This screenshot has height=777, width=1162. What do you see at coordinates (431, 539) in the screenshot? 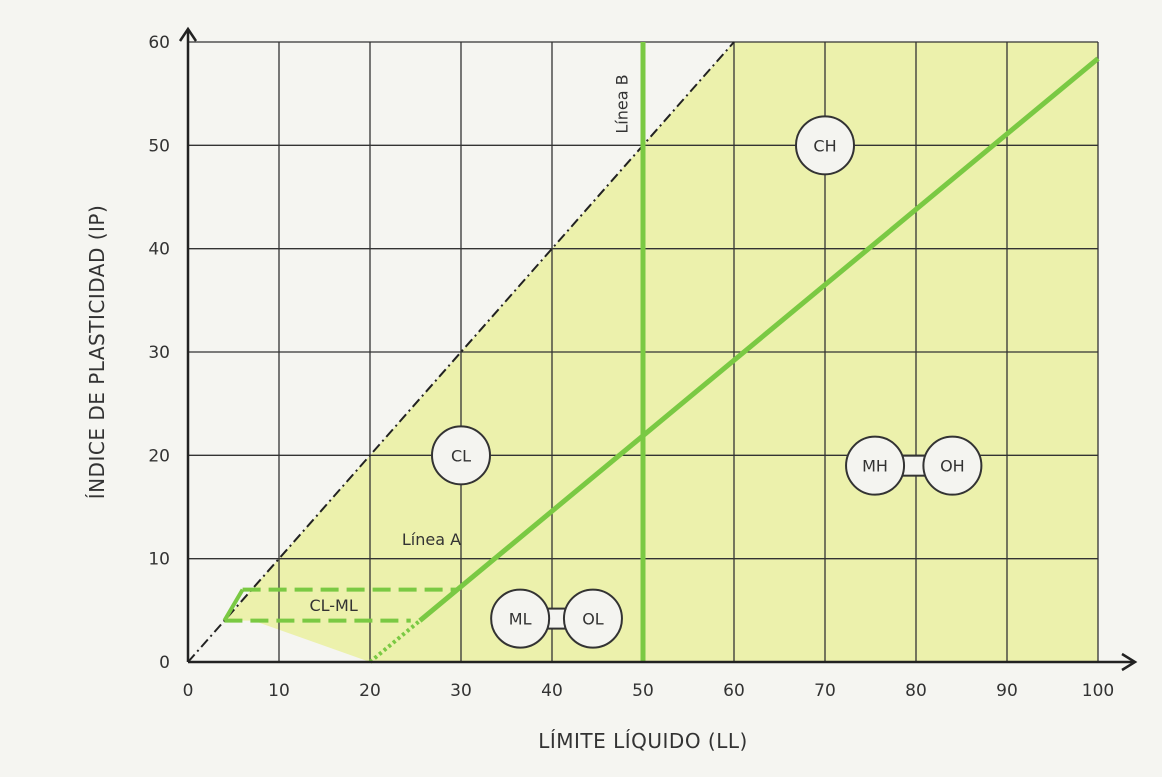
I see `line-a-label: Línea A` at bounding box center [431, 539].